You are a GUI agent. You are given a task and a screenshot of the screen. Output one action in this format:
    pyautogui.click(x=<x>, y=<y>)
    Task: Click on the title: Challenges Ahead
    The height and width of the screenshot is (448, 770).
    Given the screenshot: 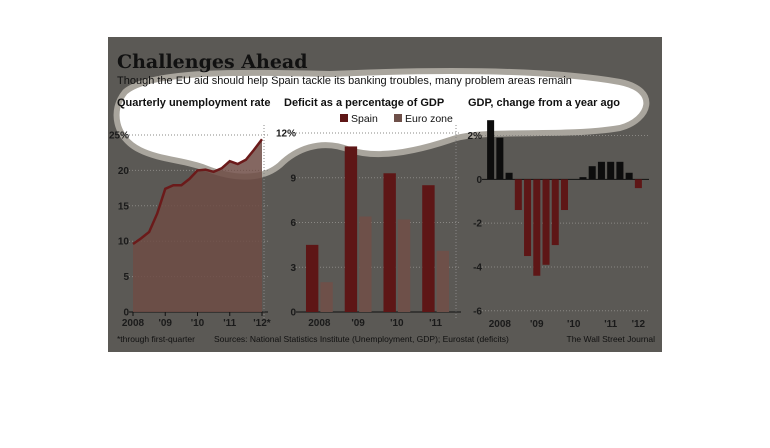 What is the action you would take?
    pyautogui.click(x=212, y=62)
    